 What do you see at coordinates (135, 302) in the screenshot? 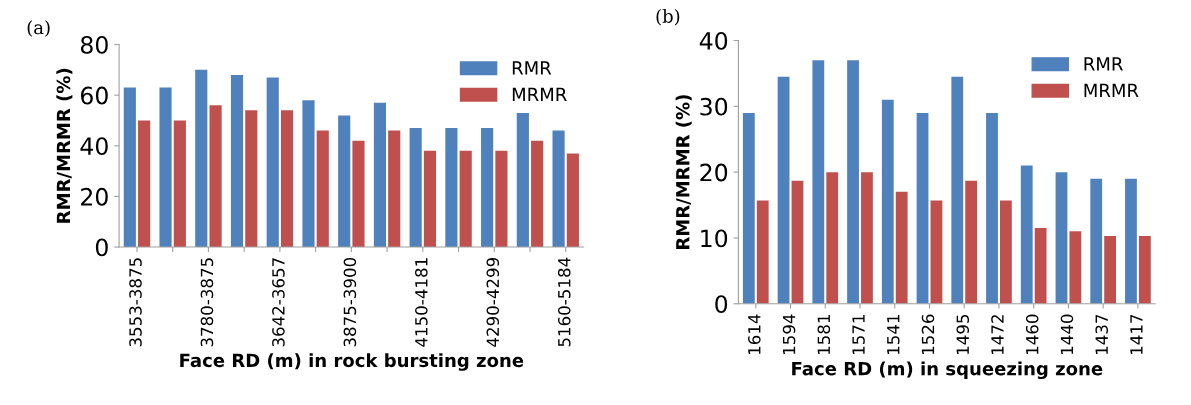
I see `x-tick-label: 3553-3875` at bounding box center [135, 302].